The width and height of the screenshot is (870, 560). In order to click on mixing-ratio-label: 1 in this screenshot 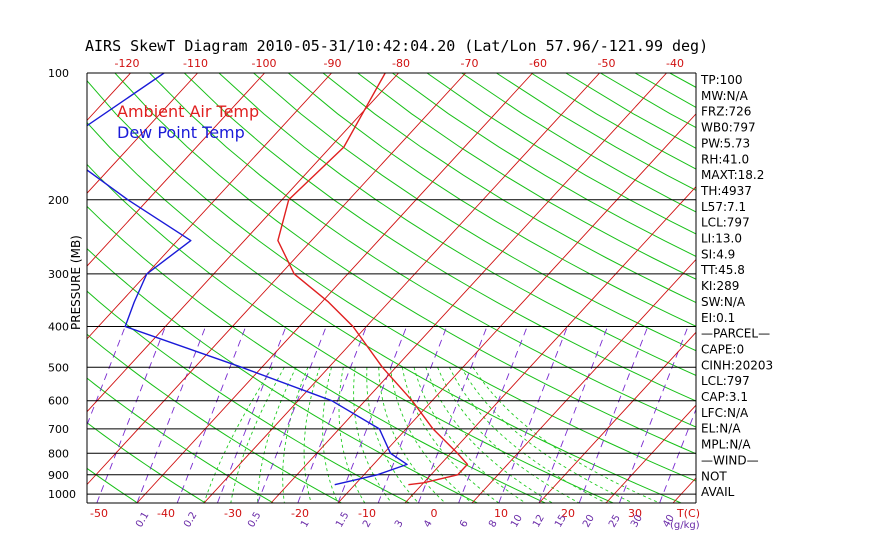, I will do `click(305, 523)`.